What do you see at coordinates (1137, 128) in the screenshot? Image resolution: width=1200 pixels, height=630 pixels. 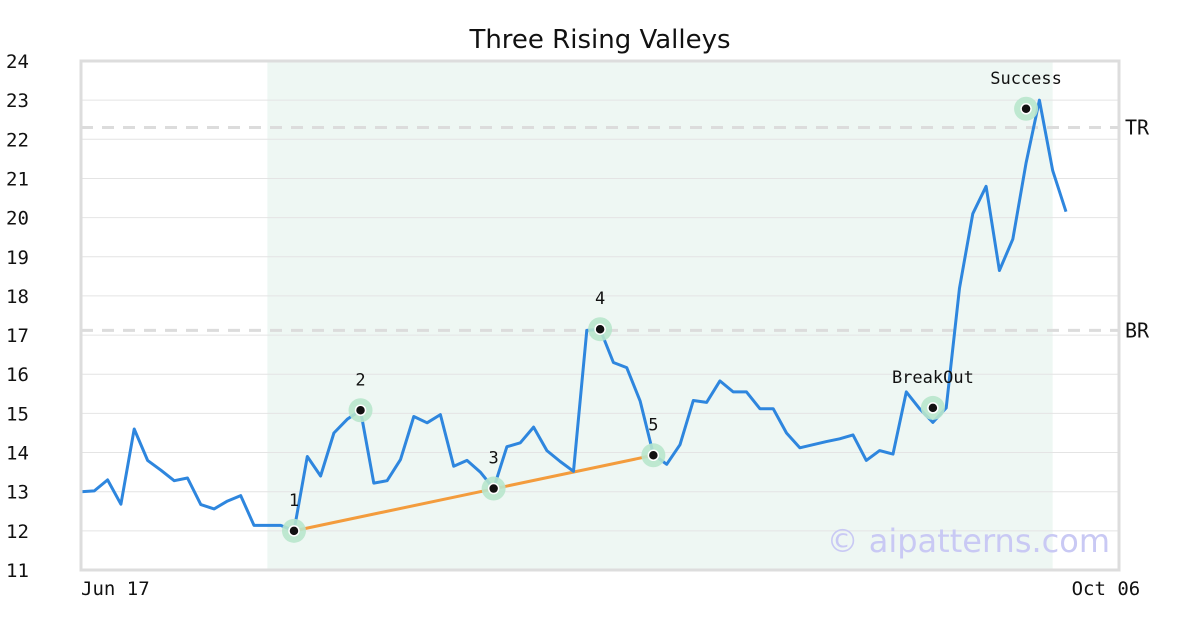 I see `reference-line-label: TR` at bounding box center [1137, 128].